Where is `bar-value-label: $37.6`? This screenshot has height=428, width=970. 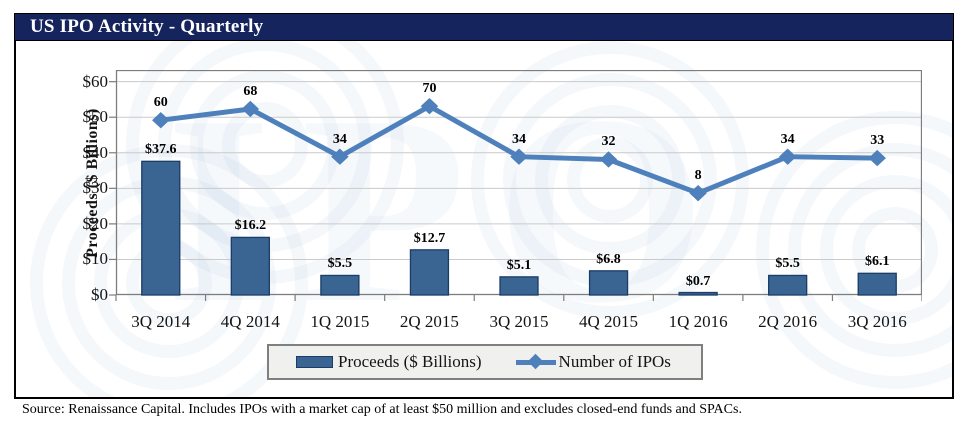
bar-value-label: $37.6 is located at coordinates (161, 150).